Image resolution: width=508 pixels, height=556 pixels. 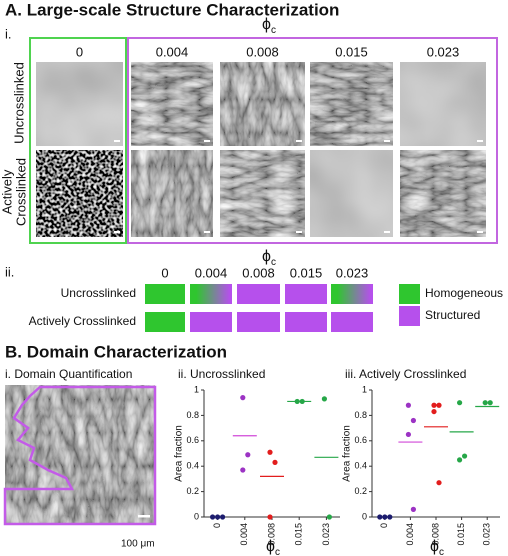 What do you see at coordinates (138, 544) in the screenshot?
I see `scale-label: 100 μm` at bounding box center [138, 544].